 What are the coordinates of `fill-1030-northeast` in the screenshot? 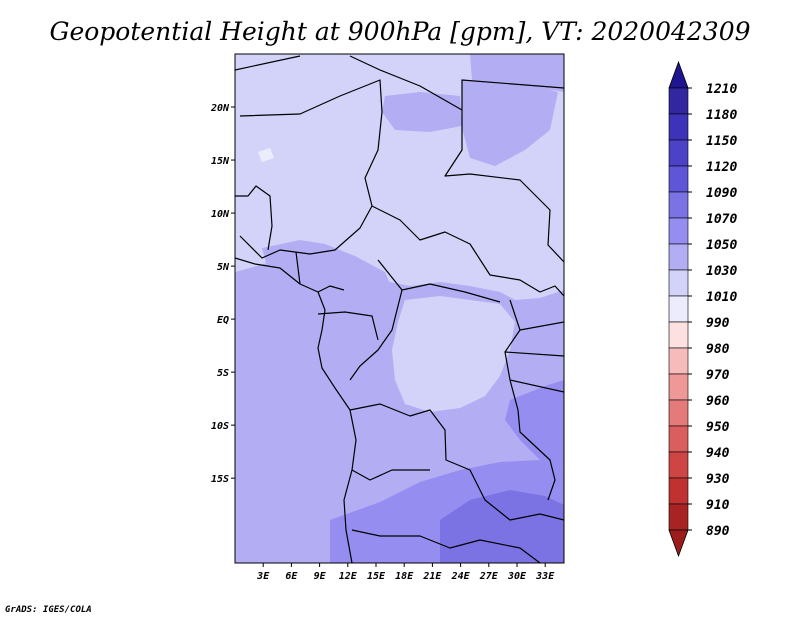 It's located at (510, 123).